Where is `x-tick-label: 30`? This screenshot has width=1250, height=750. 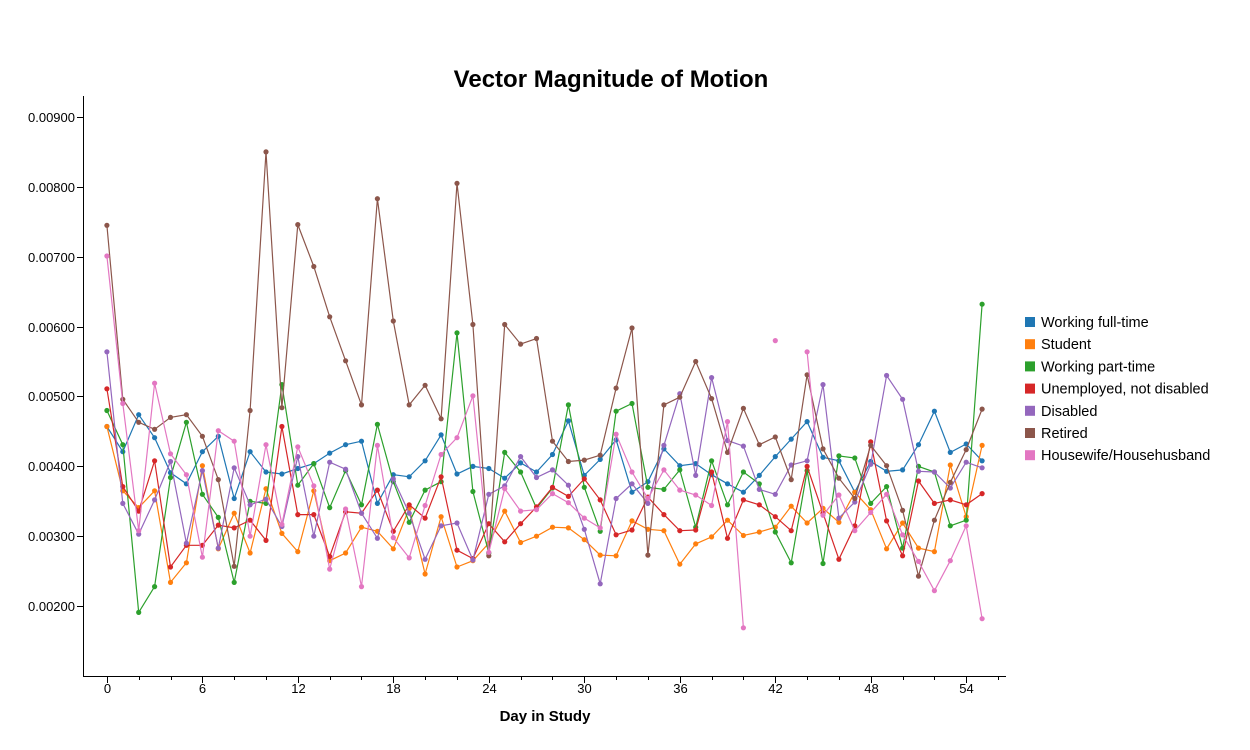 x-tick-label: 30 is located at coordinates (584, 688).